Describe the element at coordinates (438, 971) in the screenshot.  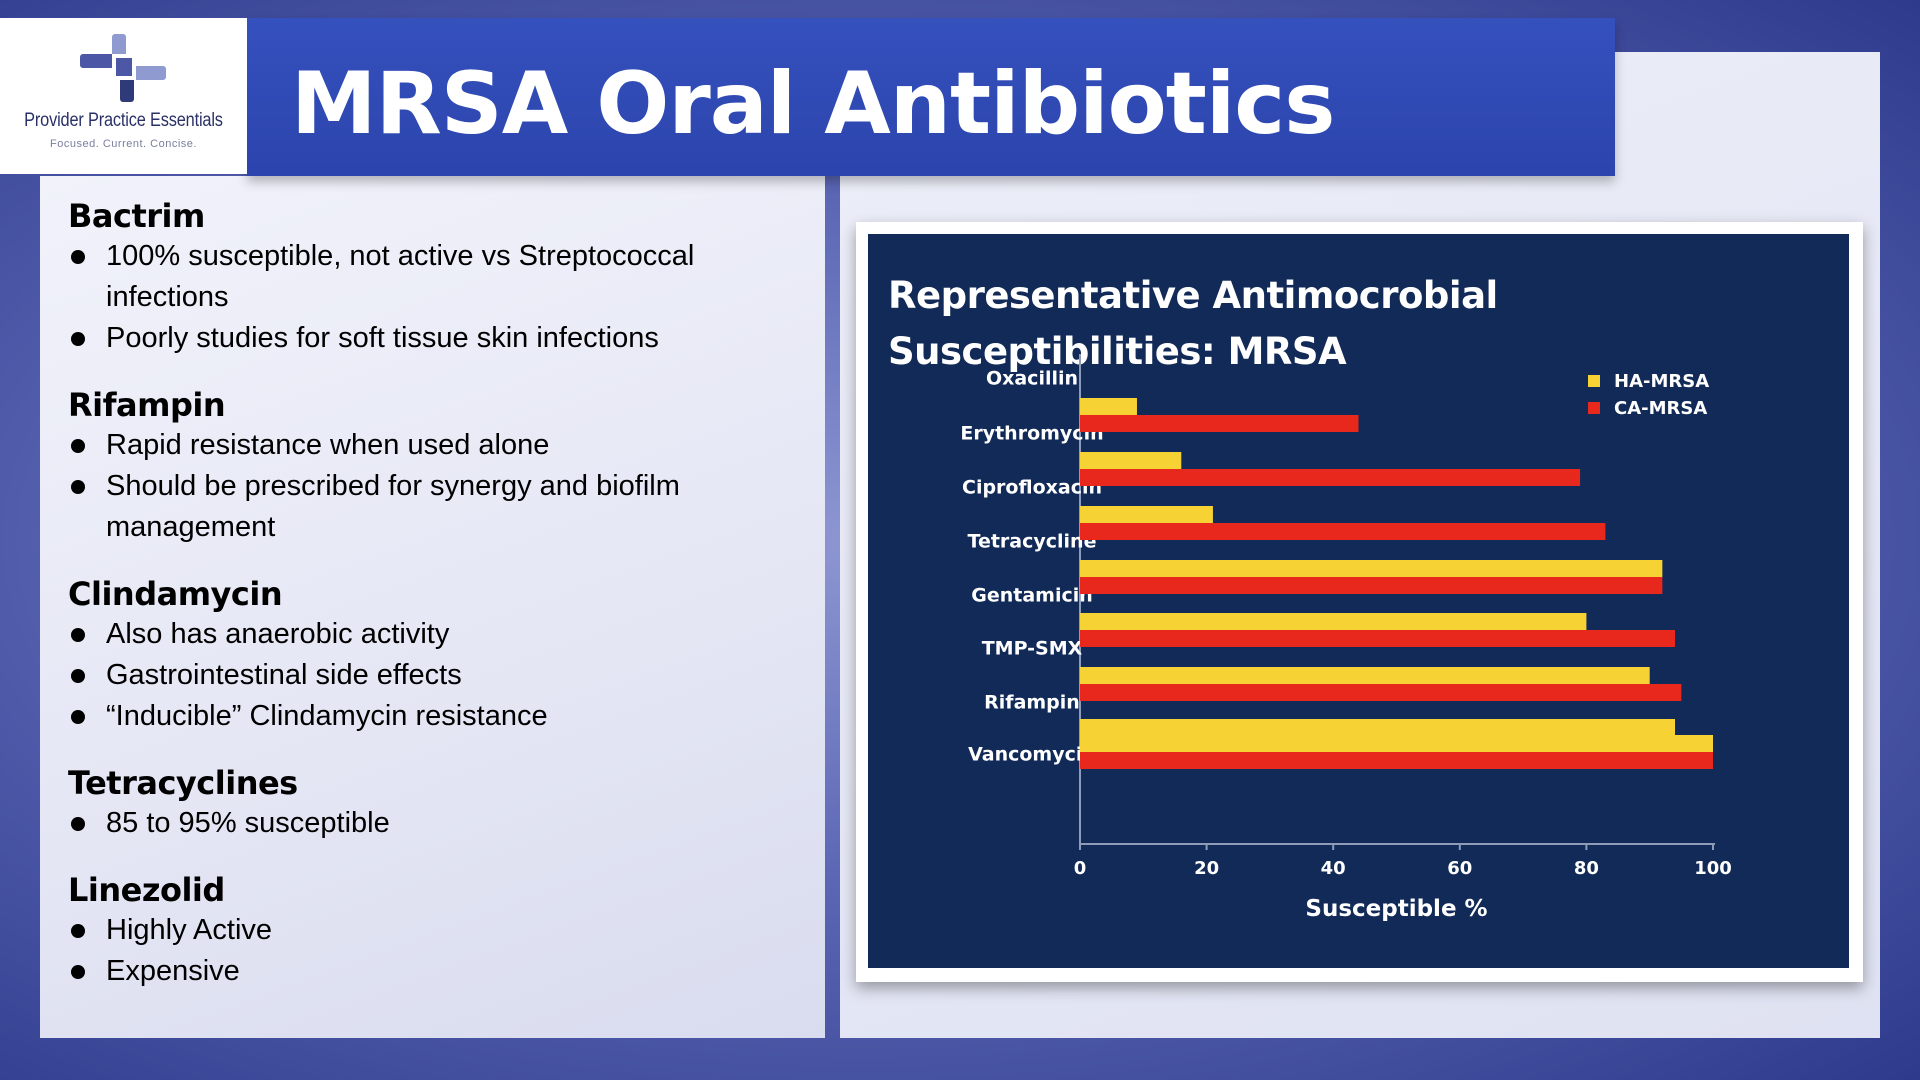
I see `bullet-item: Expensive` at that location.